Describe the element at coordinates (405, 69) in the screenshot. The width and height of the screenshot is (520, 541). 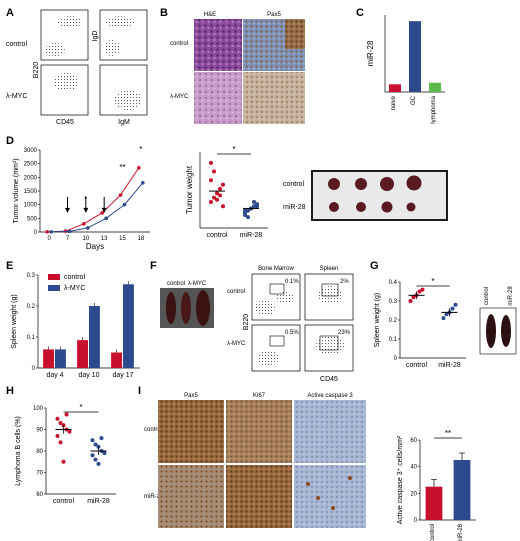
I see `mir28-expression-chart: naive GC lymphoma miR-28` at that location.